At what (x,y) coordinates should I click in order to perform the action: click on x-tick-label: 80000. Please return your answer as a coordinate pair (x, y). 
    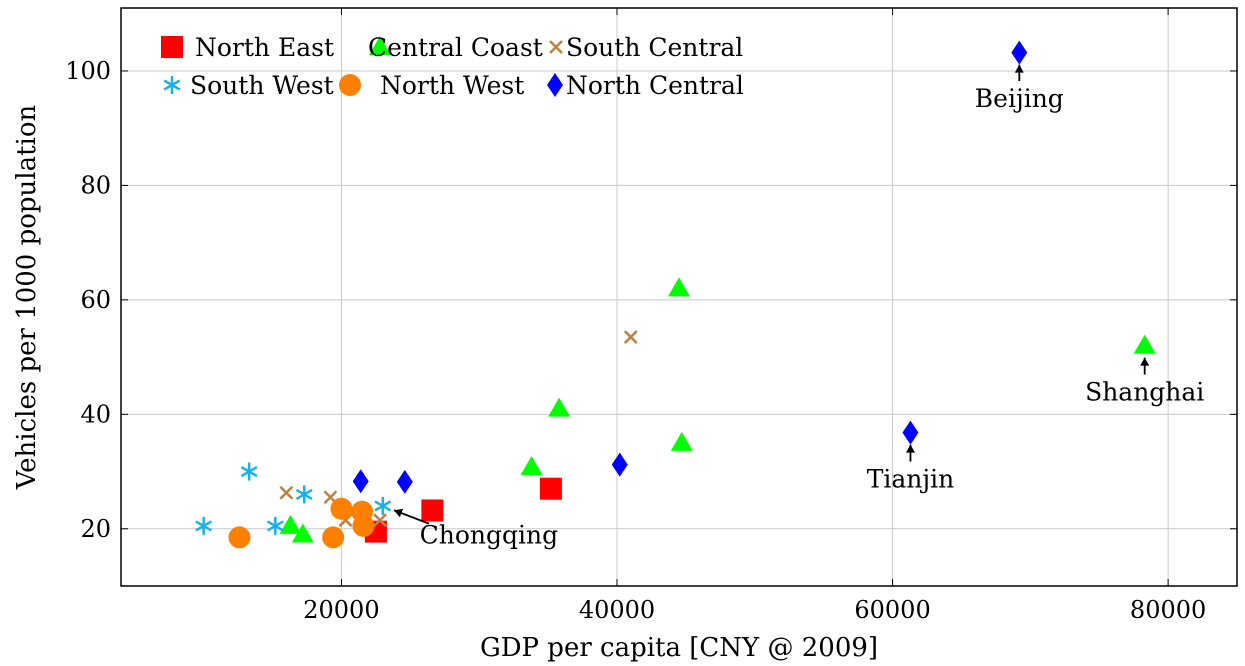
    Looking at the image, I should click on (1168, 610).